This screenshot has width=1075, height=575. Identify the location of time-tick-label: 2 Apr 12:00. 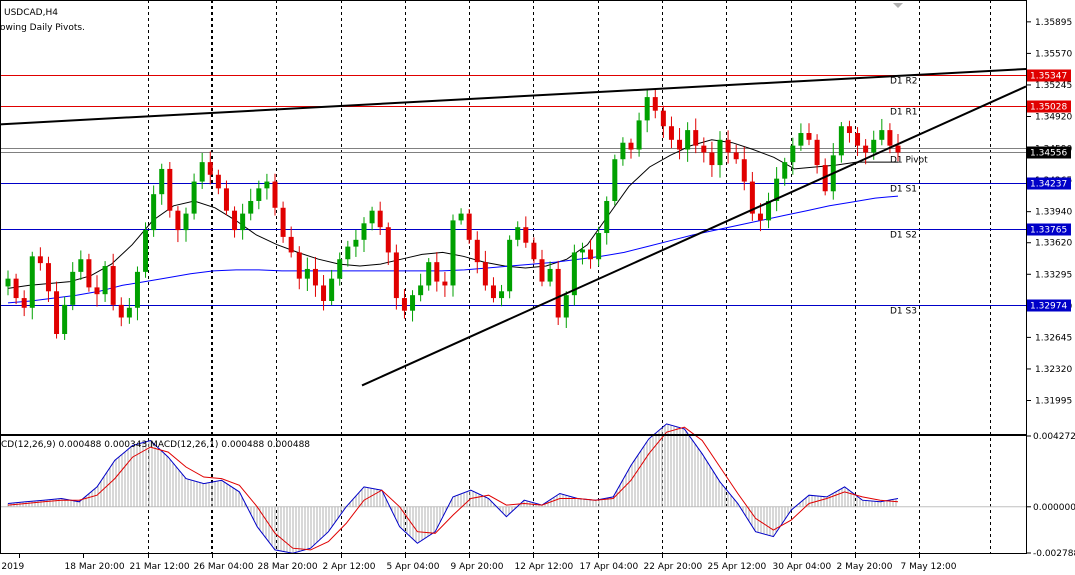
(349, 567).